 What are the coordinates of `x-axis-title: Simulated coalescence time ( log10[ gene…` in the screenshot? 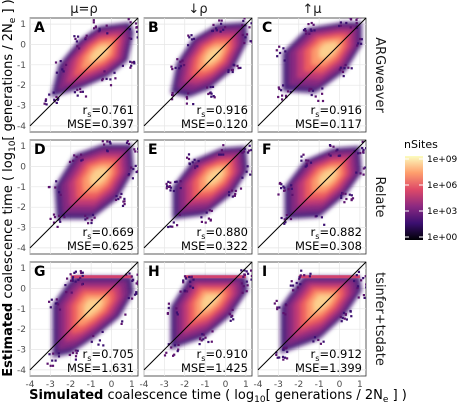 It's located at (218, 396).